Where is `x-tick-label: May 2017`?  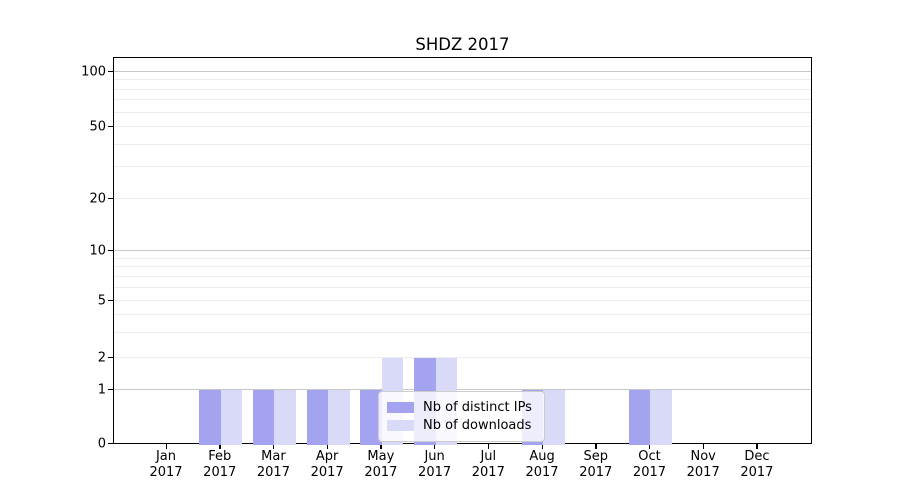 x-tick-label: May 2017 is located at coordinates (381, 464).